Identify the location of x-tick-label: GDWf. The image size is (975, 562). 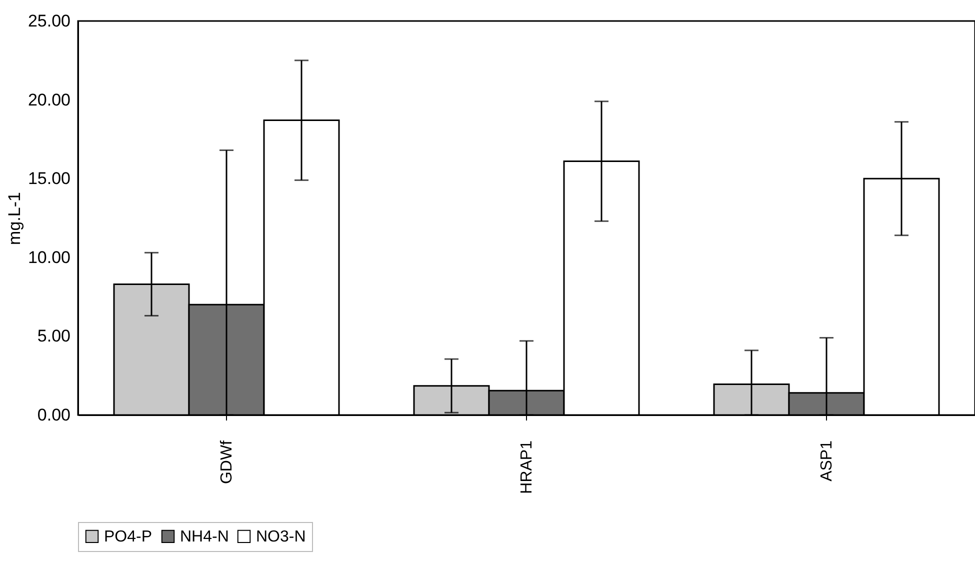
(227, 462).